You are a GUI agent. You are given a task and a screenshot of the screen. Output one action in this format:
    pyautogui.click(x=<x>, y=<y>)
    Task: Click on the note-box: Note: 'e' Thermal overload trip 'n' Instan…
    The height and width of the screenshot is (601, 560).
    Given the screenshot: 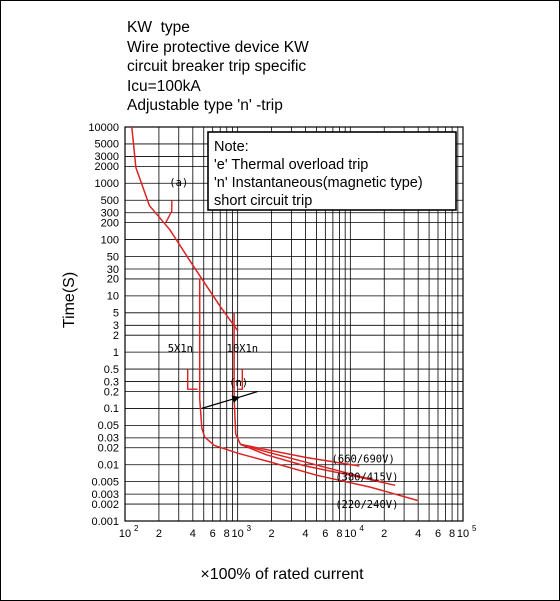 What is the action you would take?
    pyautogui.click(x=332, y=171)
    